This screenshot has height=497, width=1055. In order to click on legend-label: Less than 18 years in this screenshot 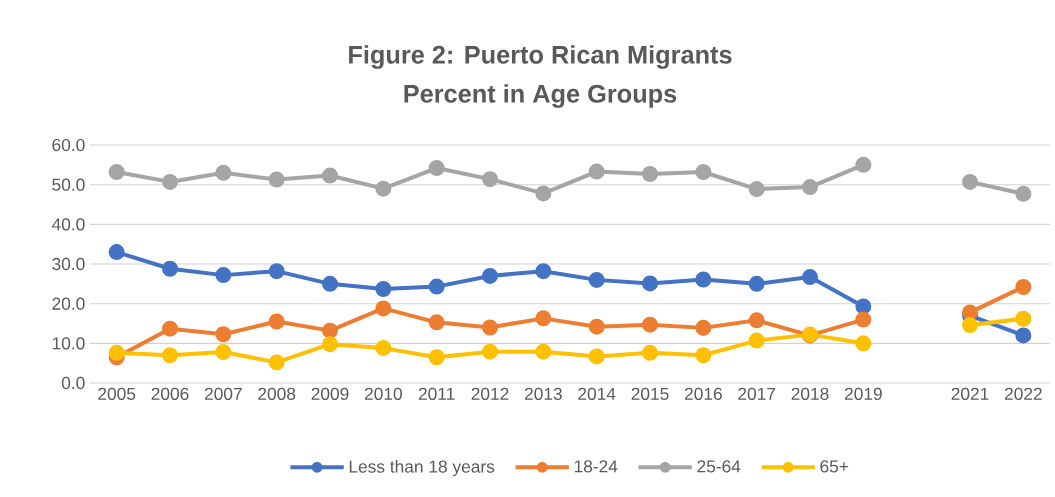, I will do `click(422, 468)`.